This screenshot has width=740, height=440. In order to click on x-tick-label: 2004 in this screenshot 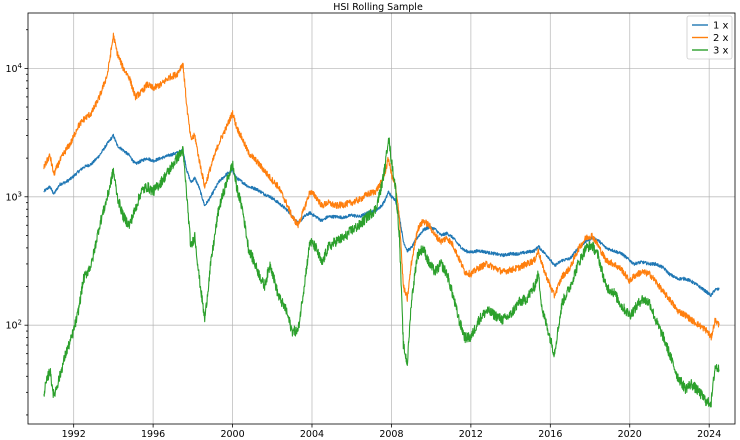, I will do `click(312, 434)`.